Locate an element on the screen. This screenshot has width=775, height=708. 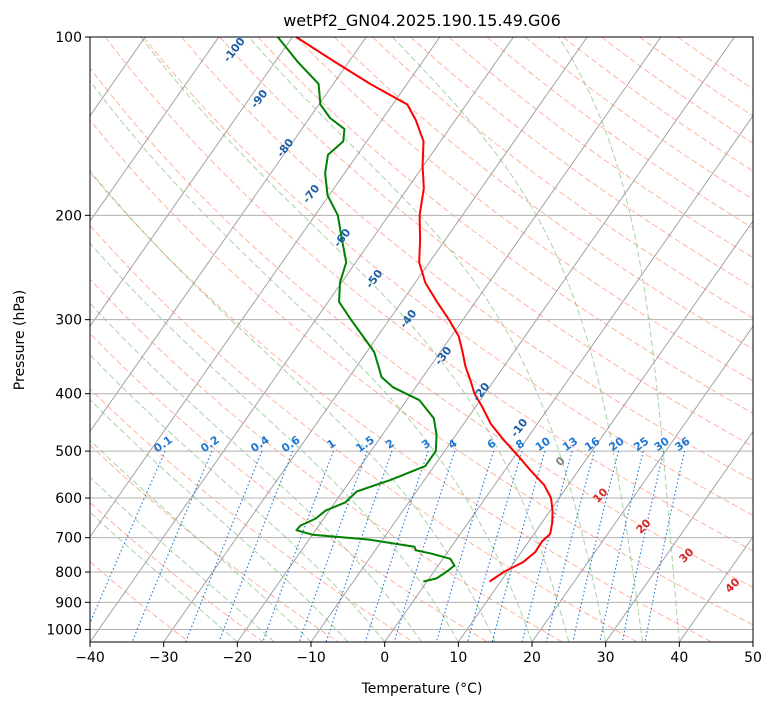
x-tick-label: −30 is located at coordinates (164, 658).